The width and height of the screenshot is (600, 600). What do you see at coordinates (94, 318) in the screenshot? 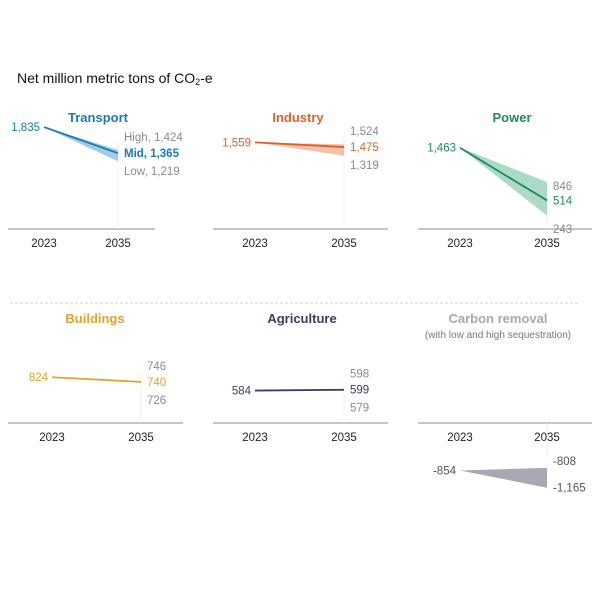
I see `panel-title: Buildings` at bounding box center [94, 318].